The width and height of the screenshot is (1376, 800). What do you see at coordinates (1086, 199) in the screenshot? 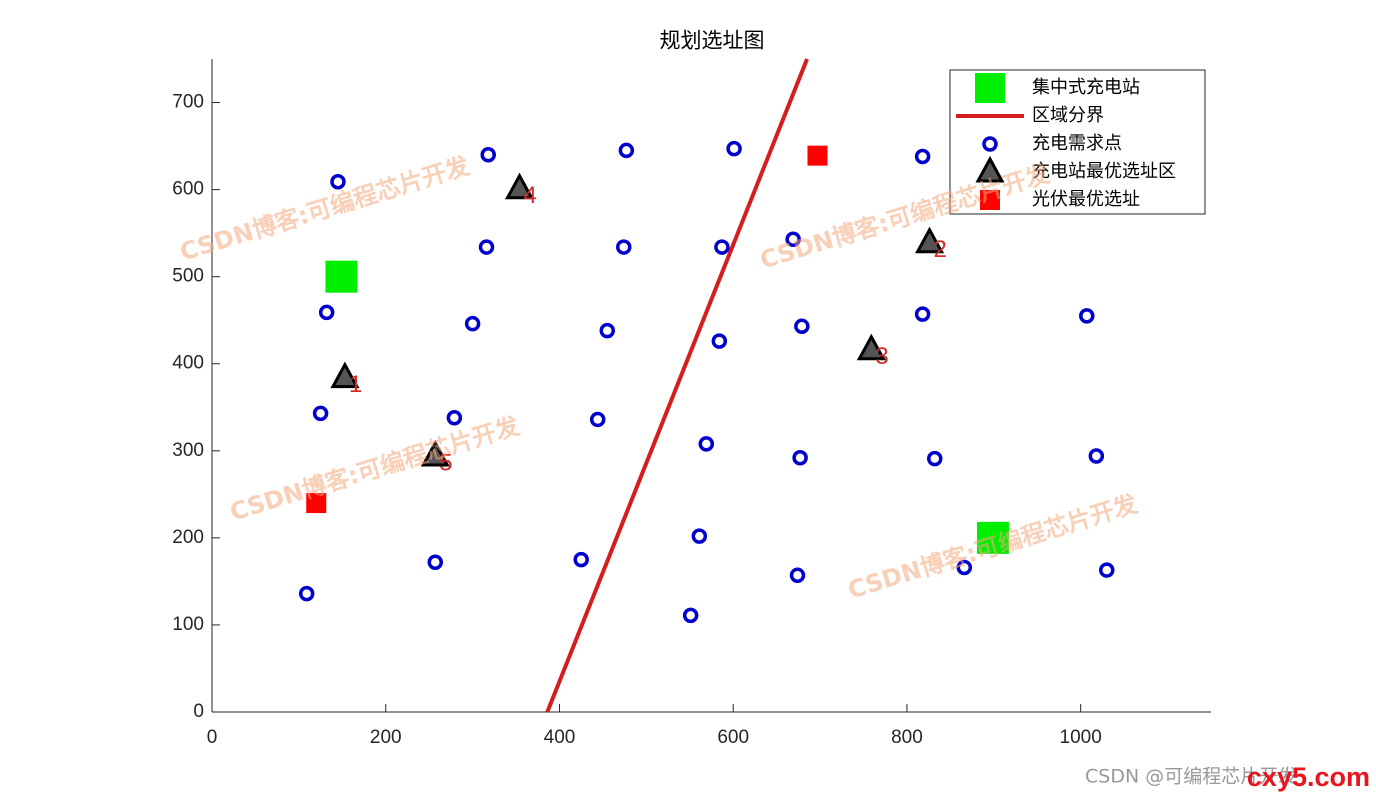
I see `legend-text: 光伏最优选址` at bounding box center [1086, 199].